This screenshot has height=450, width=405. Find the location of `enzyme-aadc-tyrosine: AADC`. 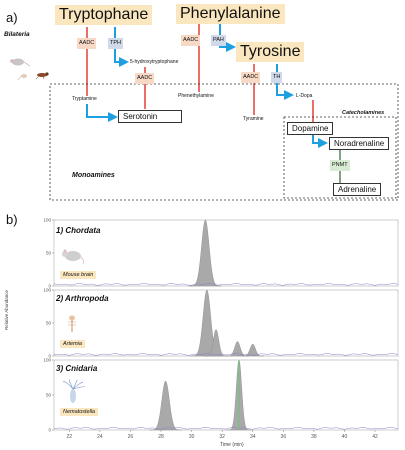

enzyme-aadc-tyrosine: AADC is located at coordinates (251, 77).